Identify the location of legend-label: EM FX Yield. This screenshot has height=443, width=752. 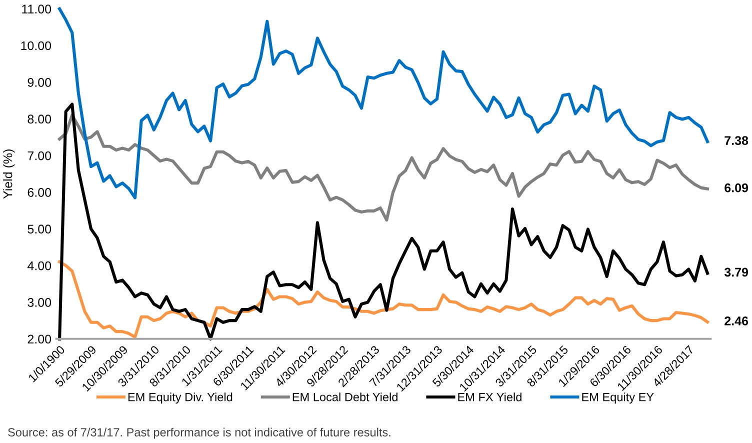
(490, 397).